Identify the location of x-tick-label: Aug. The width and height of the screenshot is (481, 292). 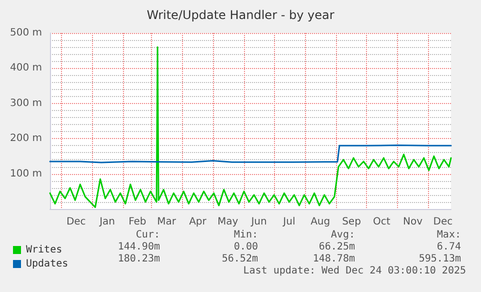
(320, 222).